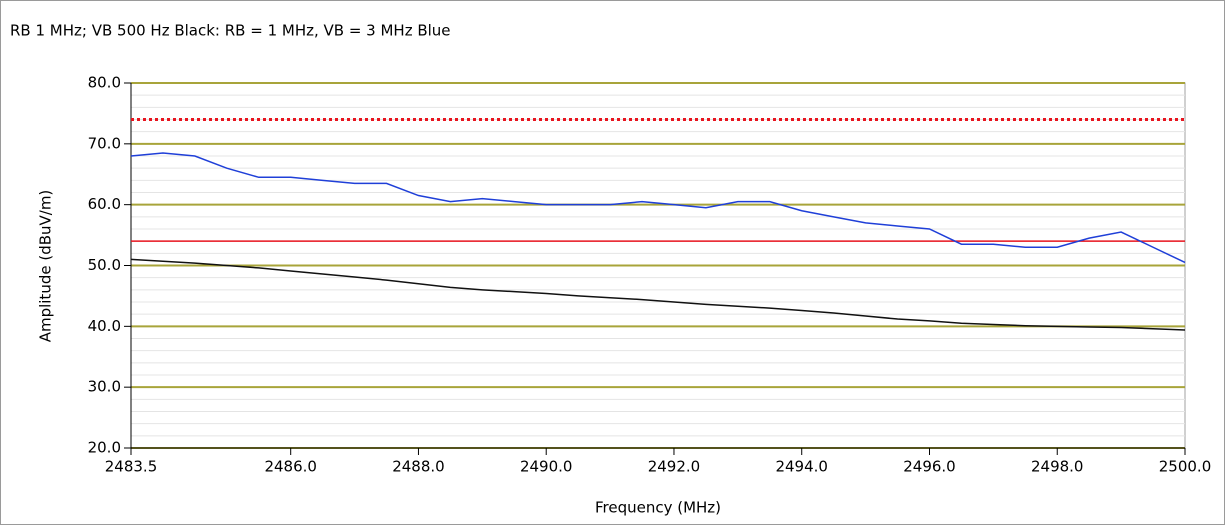 Image resolution: width=1225 pixels, height=525 pixels. I want to click on y-tick-label: 30.0, so click(104, 387).